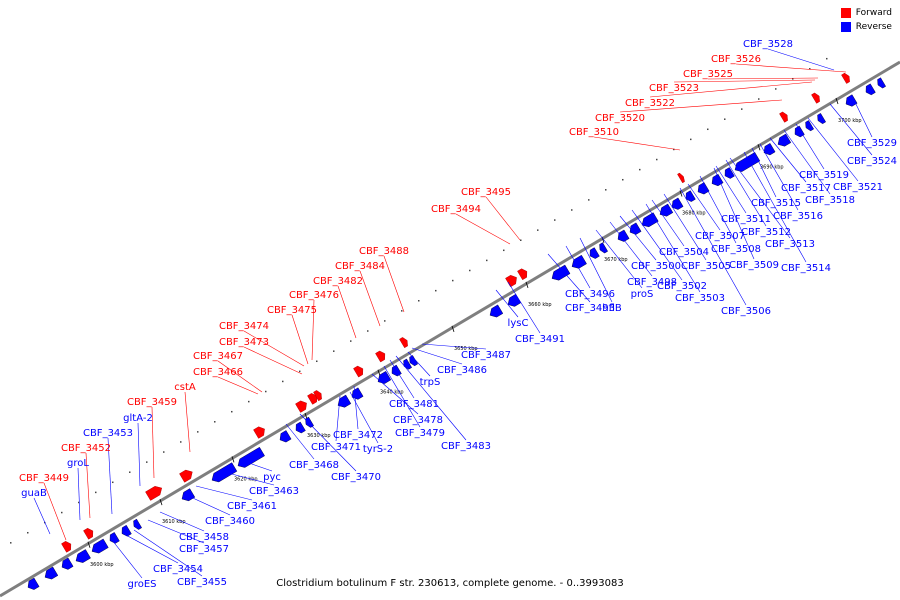 This screenshot has height=600, width=900. What do you see at coordinates (244, 342) in the screenshot?
I see `forward-gene-label: CBF_3473` at bounding box center [244, 342].